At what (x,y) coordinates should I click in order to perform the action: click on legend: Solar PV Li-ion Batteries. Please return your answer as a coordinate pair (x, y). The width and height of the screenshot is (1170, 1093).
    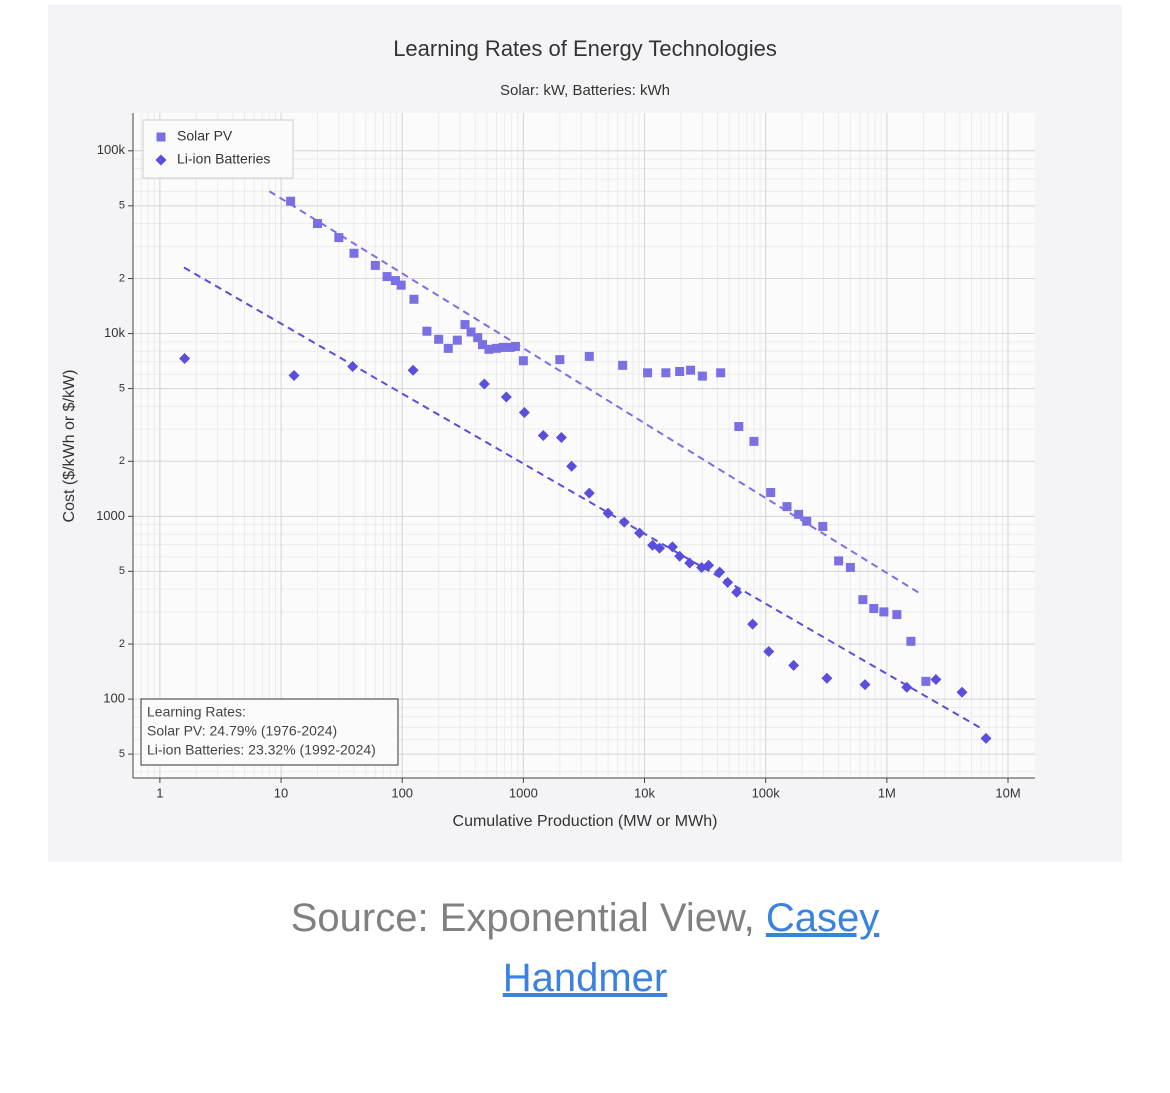
    Looking at the image, I should click on (218, 149).